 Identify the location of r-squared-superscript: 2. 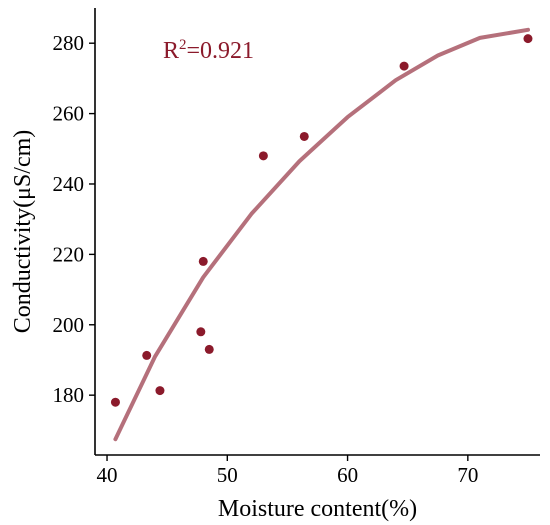
(183, 45).